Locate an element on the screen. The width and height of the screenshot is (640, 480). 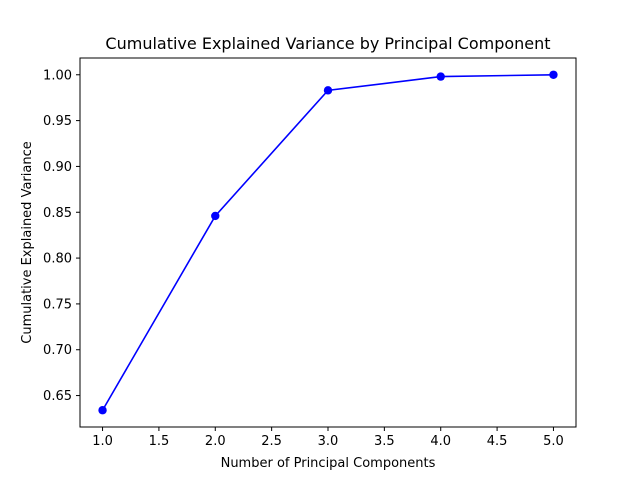
x-tick-label: 4.0 is located at coordinates (440, 441).